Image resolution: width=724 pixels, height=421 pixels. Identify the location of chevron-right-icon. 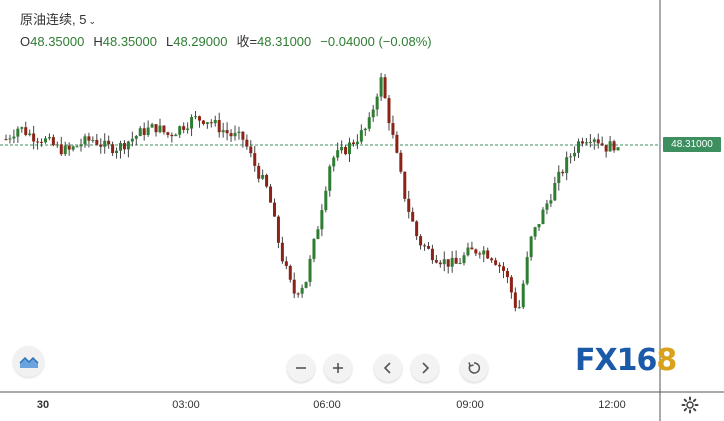
(426, 368).